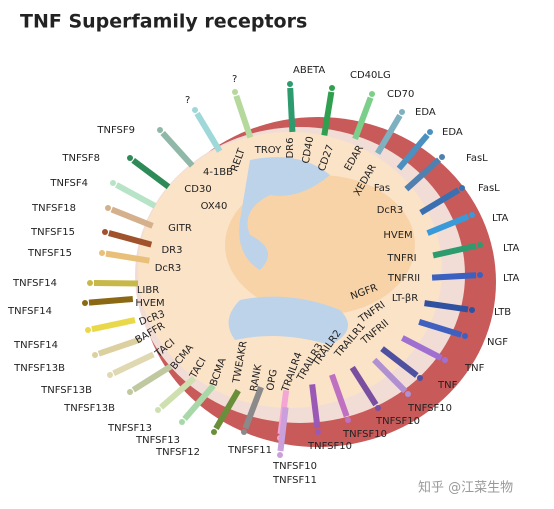 The image size is (554, 509). I want to click on receptor-label: OX40, so click(214, 206).